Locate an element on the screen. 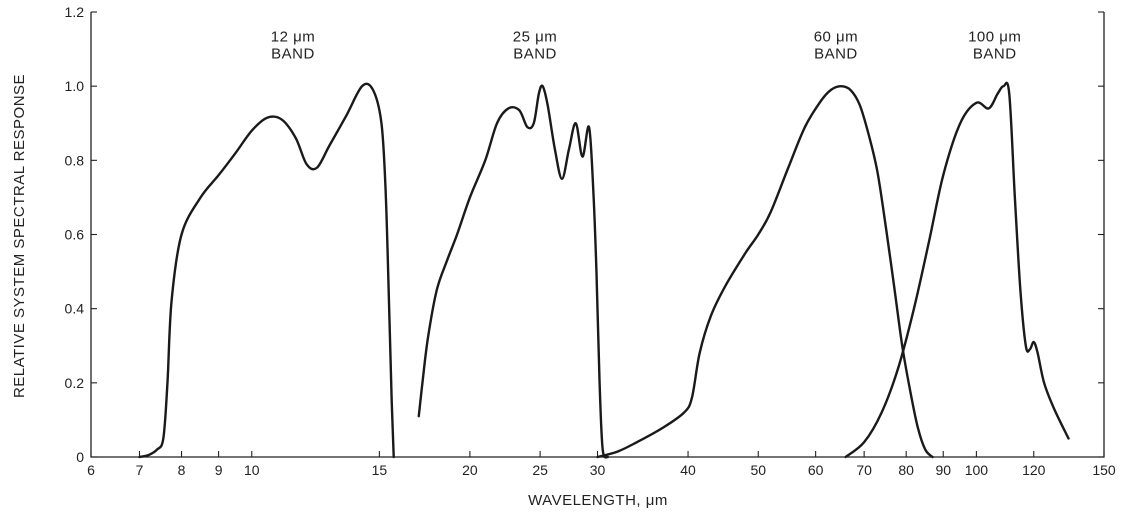  y-tick-label: 0.6 is located at coordinates (75, 235).